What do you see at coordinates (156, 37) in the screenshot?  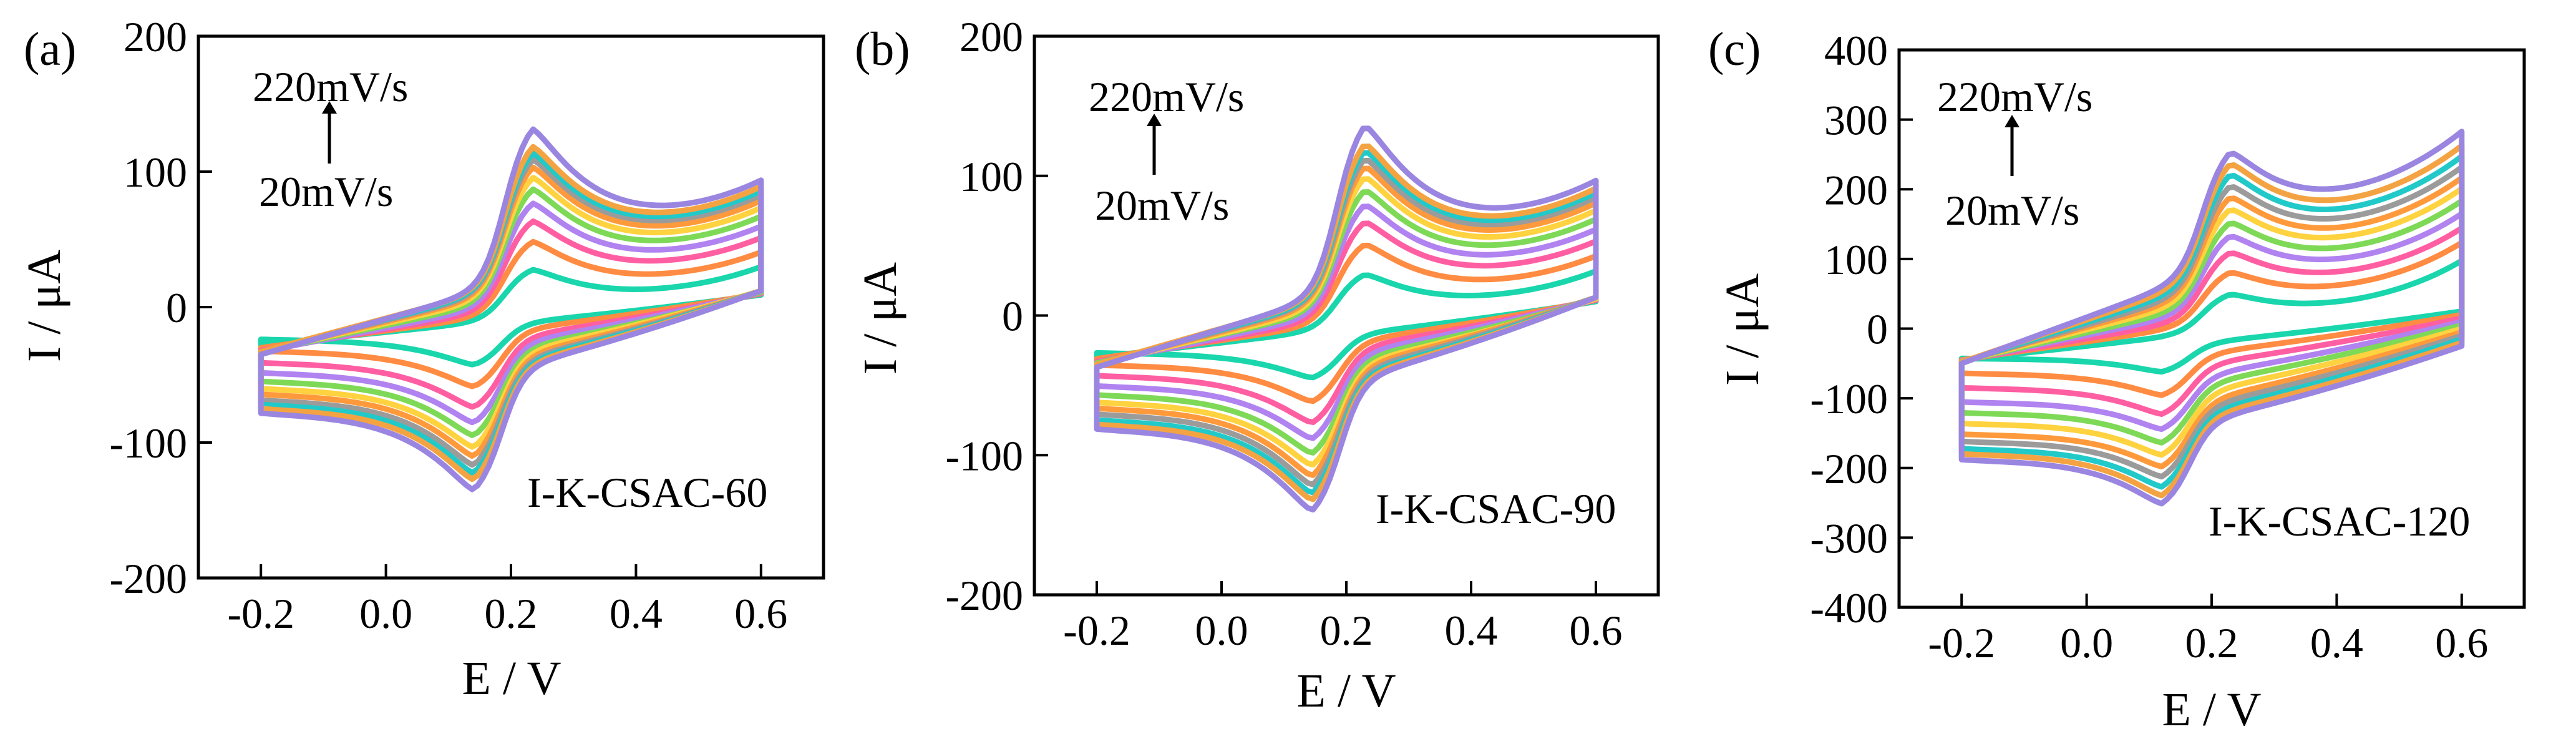 I see `panel-a-y-tick-label-0: 200` at bounding box center [156, 37].